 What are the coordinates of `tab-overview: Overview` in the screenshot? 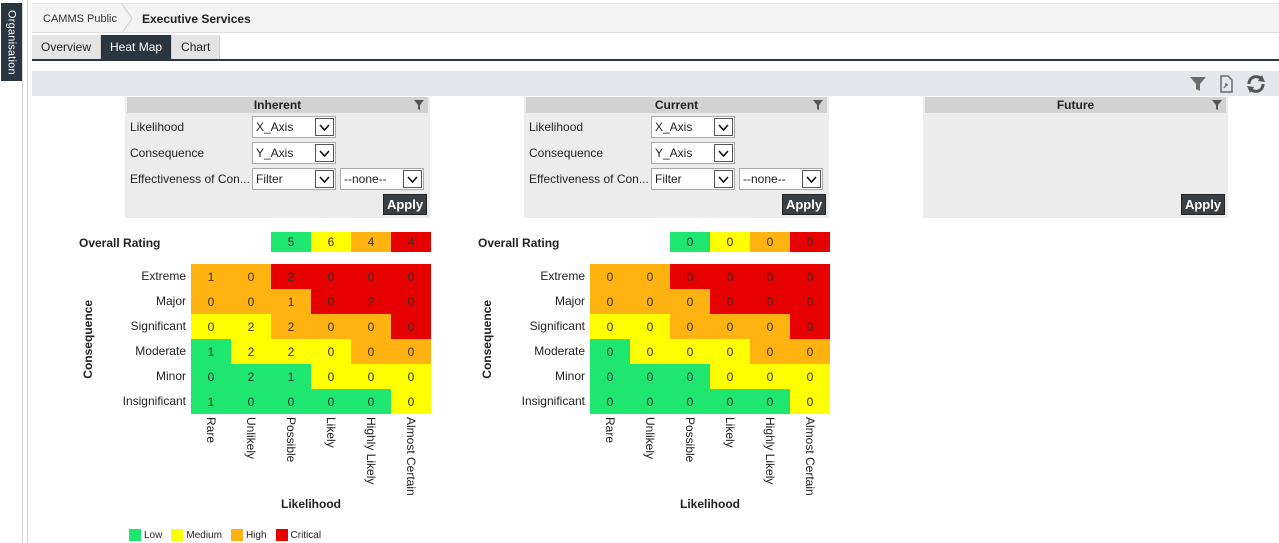 It's located at (67, 47).